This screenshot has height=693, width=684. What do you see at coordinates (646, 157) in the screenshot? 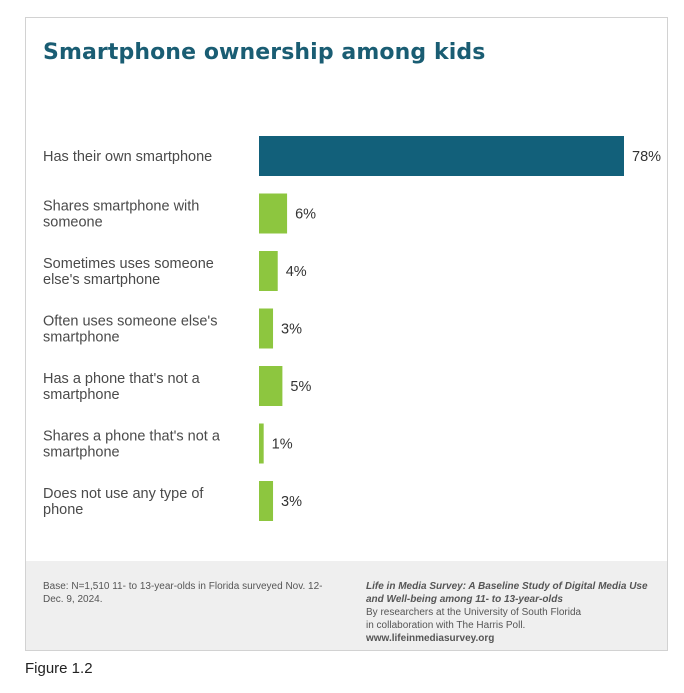
I see `value-label: 78%` at bounding box center [646, 157].